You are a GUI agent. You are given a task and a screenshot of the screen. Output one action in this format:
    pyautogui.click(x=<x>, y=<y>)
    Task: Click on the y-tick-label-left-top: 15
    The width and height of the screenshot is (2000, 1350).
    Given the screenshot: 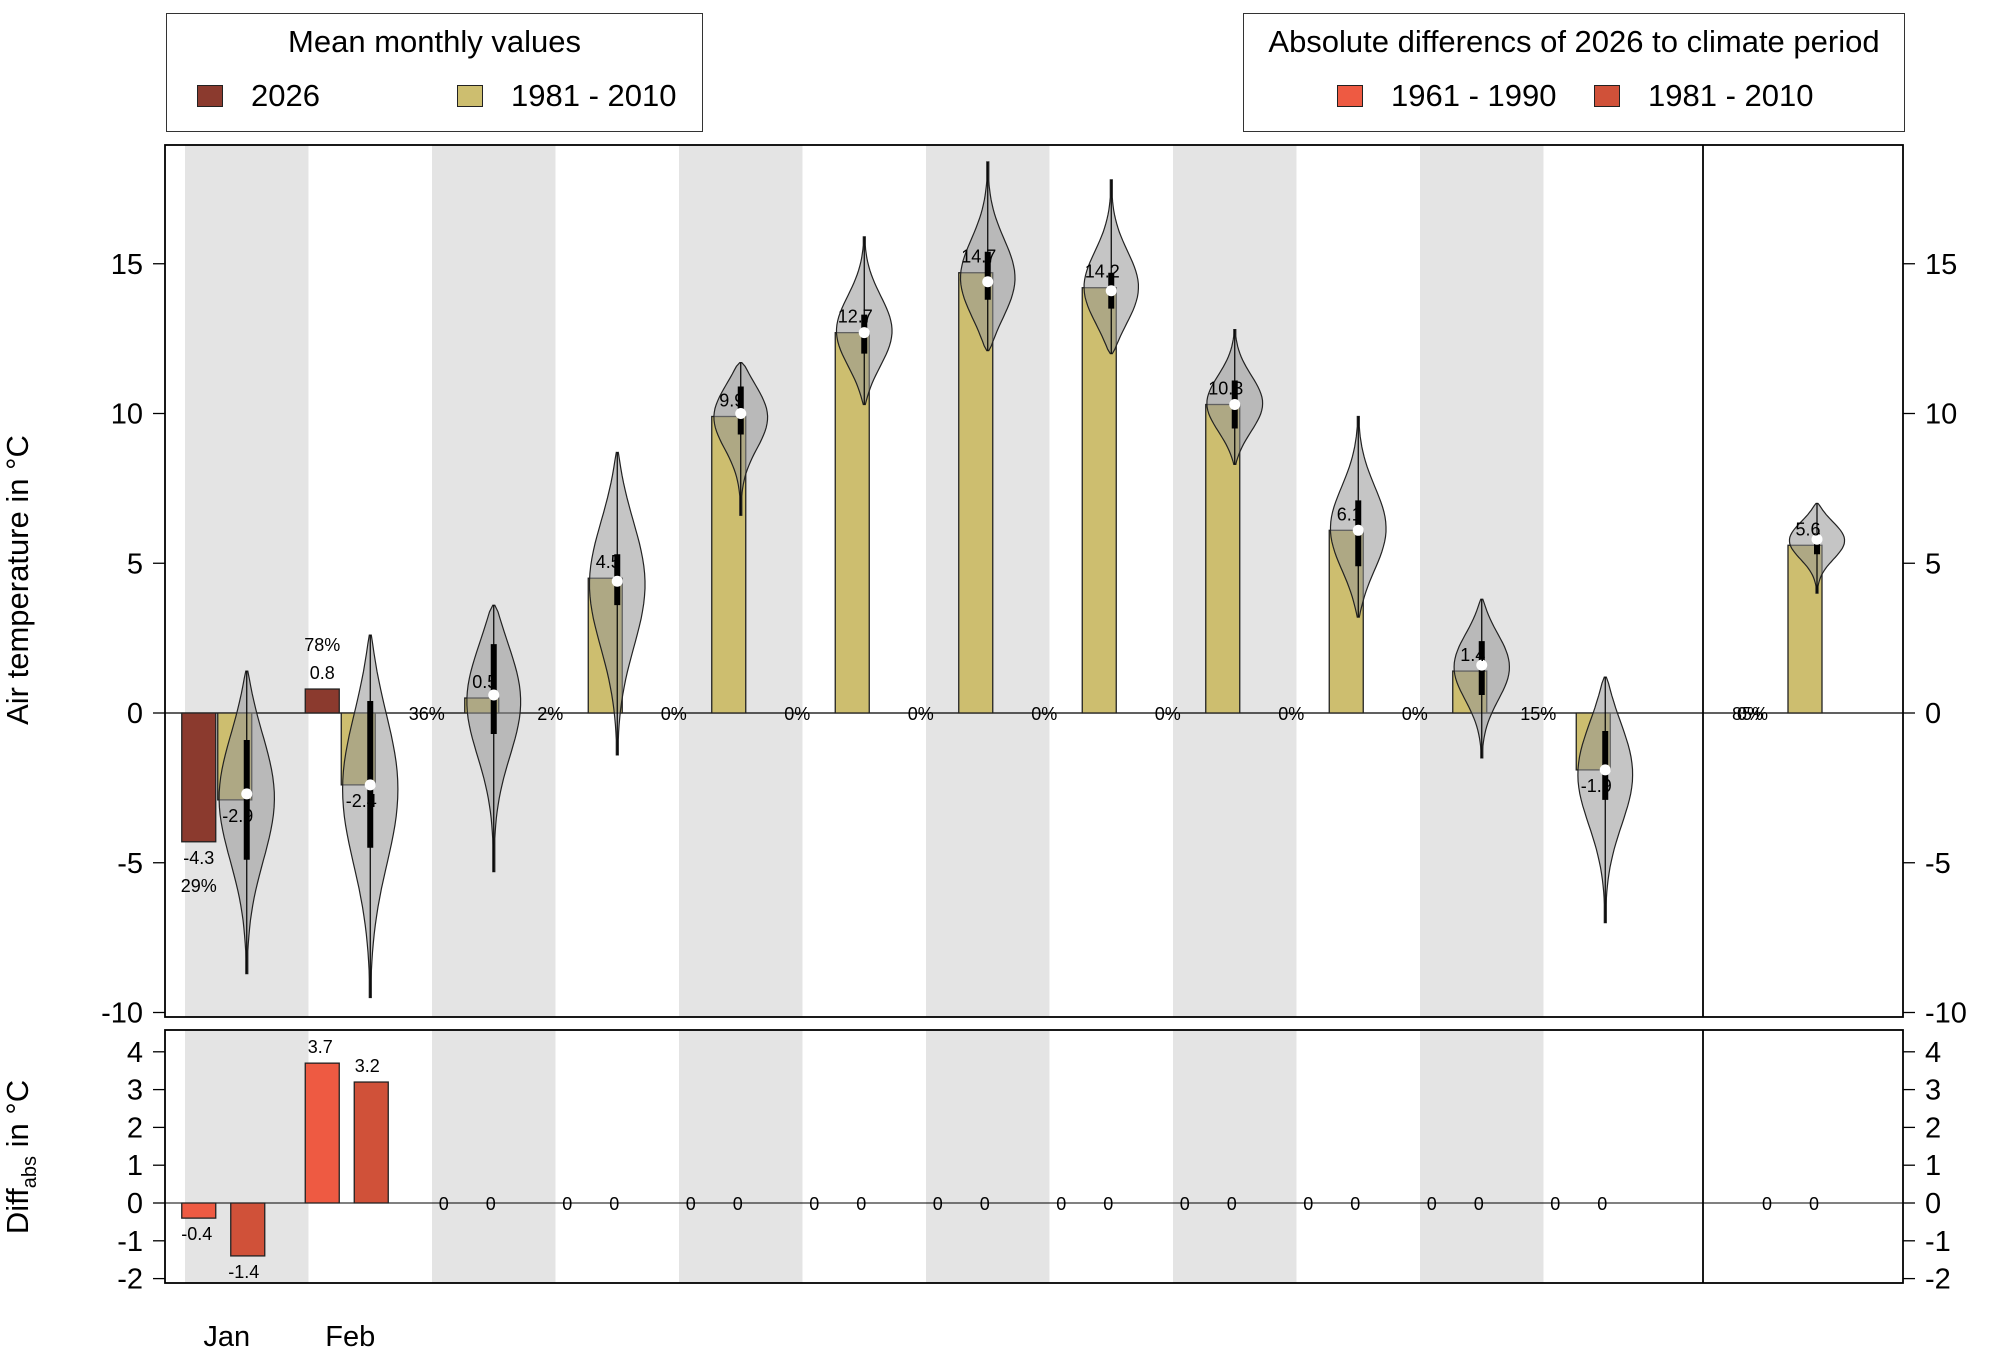 What is the action you would take?
    pyautogui.click(x=127, y=265)
    